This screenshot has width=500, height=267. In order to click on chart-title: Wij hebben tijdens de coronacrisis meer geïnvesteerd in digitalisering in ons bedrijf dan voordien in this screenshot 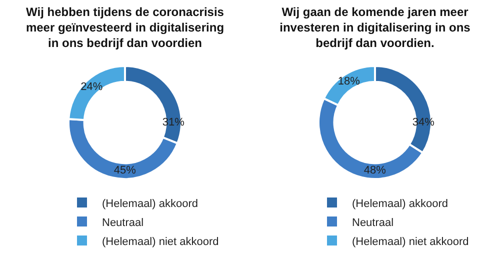, I will do `click(125, 27)`.